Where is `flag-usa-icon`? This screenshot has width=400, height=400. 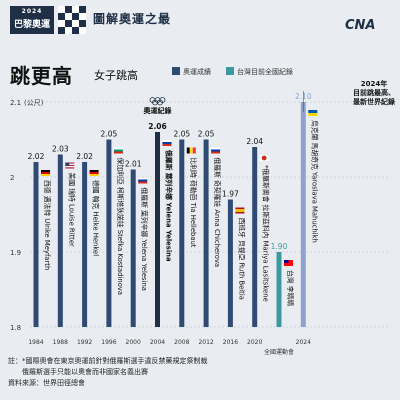
flag-usa-icon is located at coordinates (70, 165).